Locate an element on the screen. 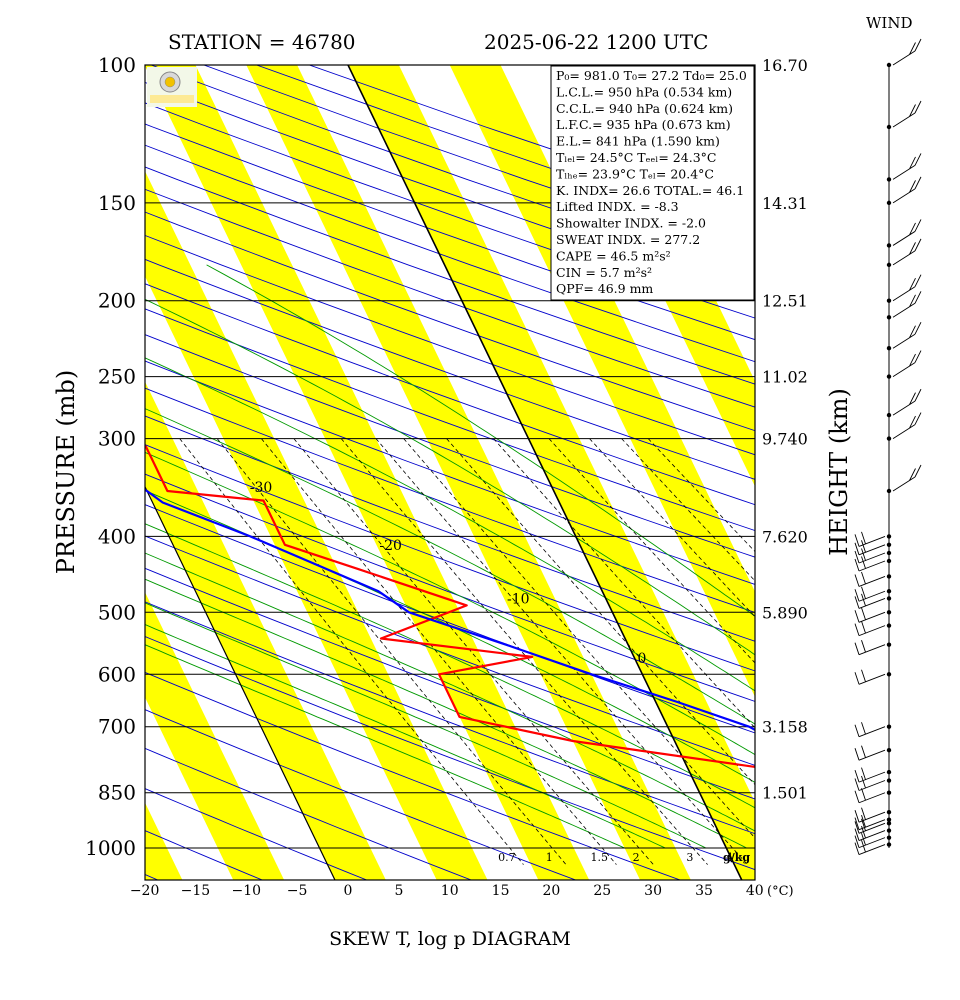 This screenshot has width=960, height=1000. mixing-ratio-unit: g/kg is located at coordinates (736, 857).